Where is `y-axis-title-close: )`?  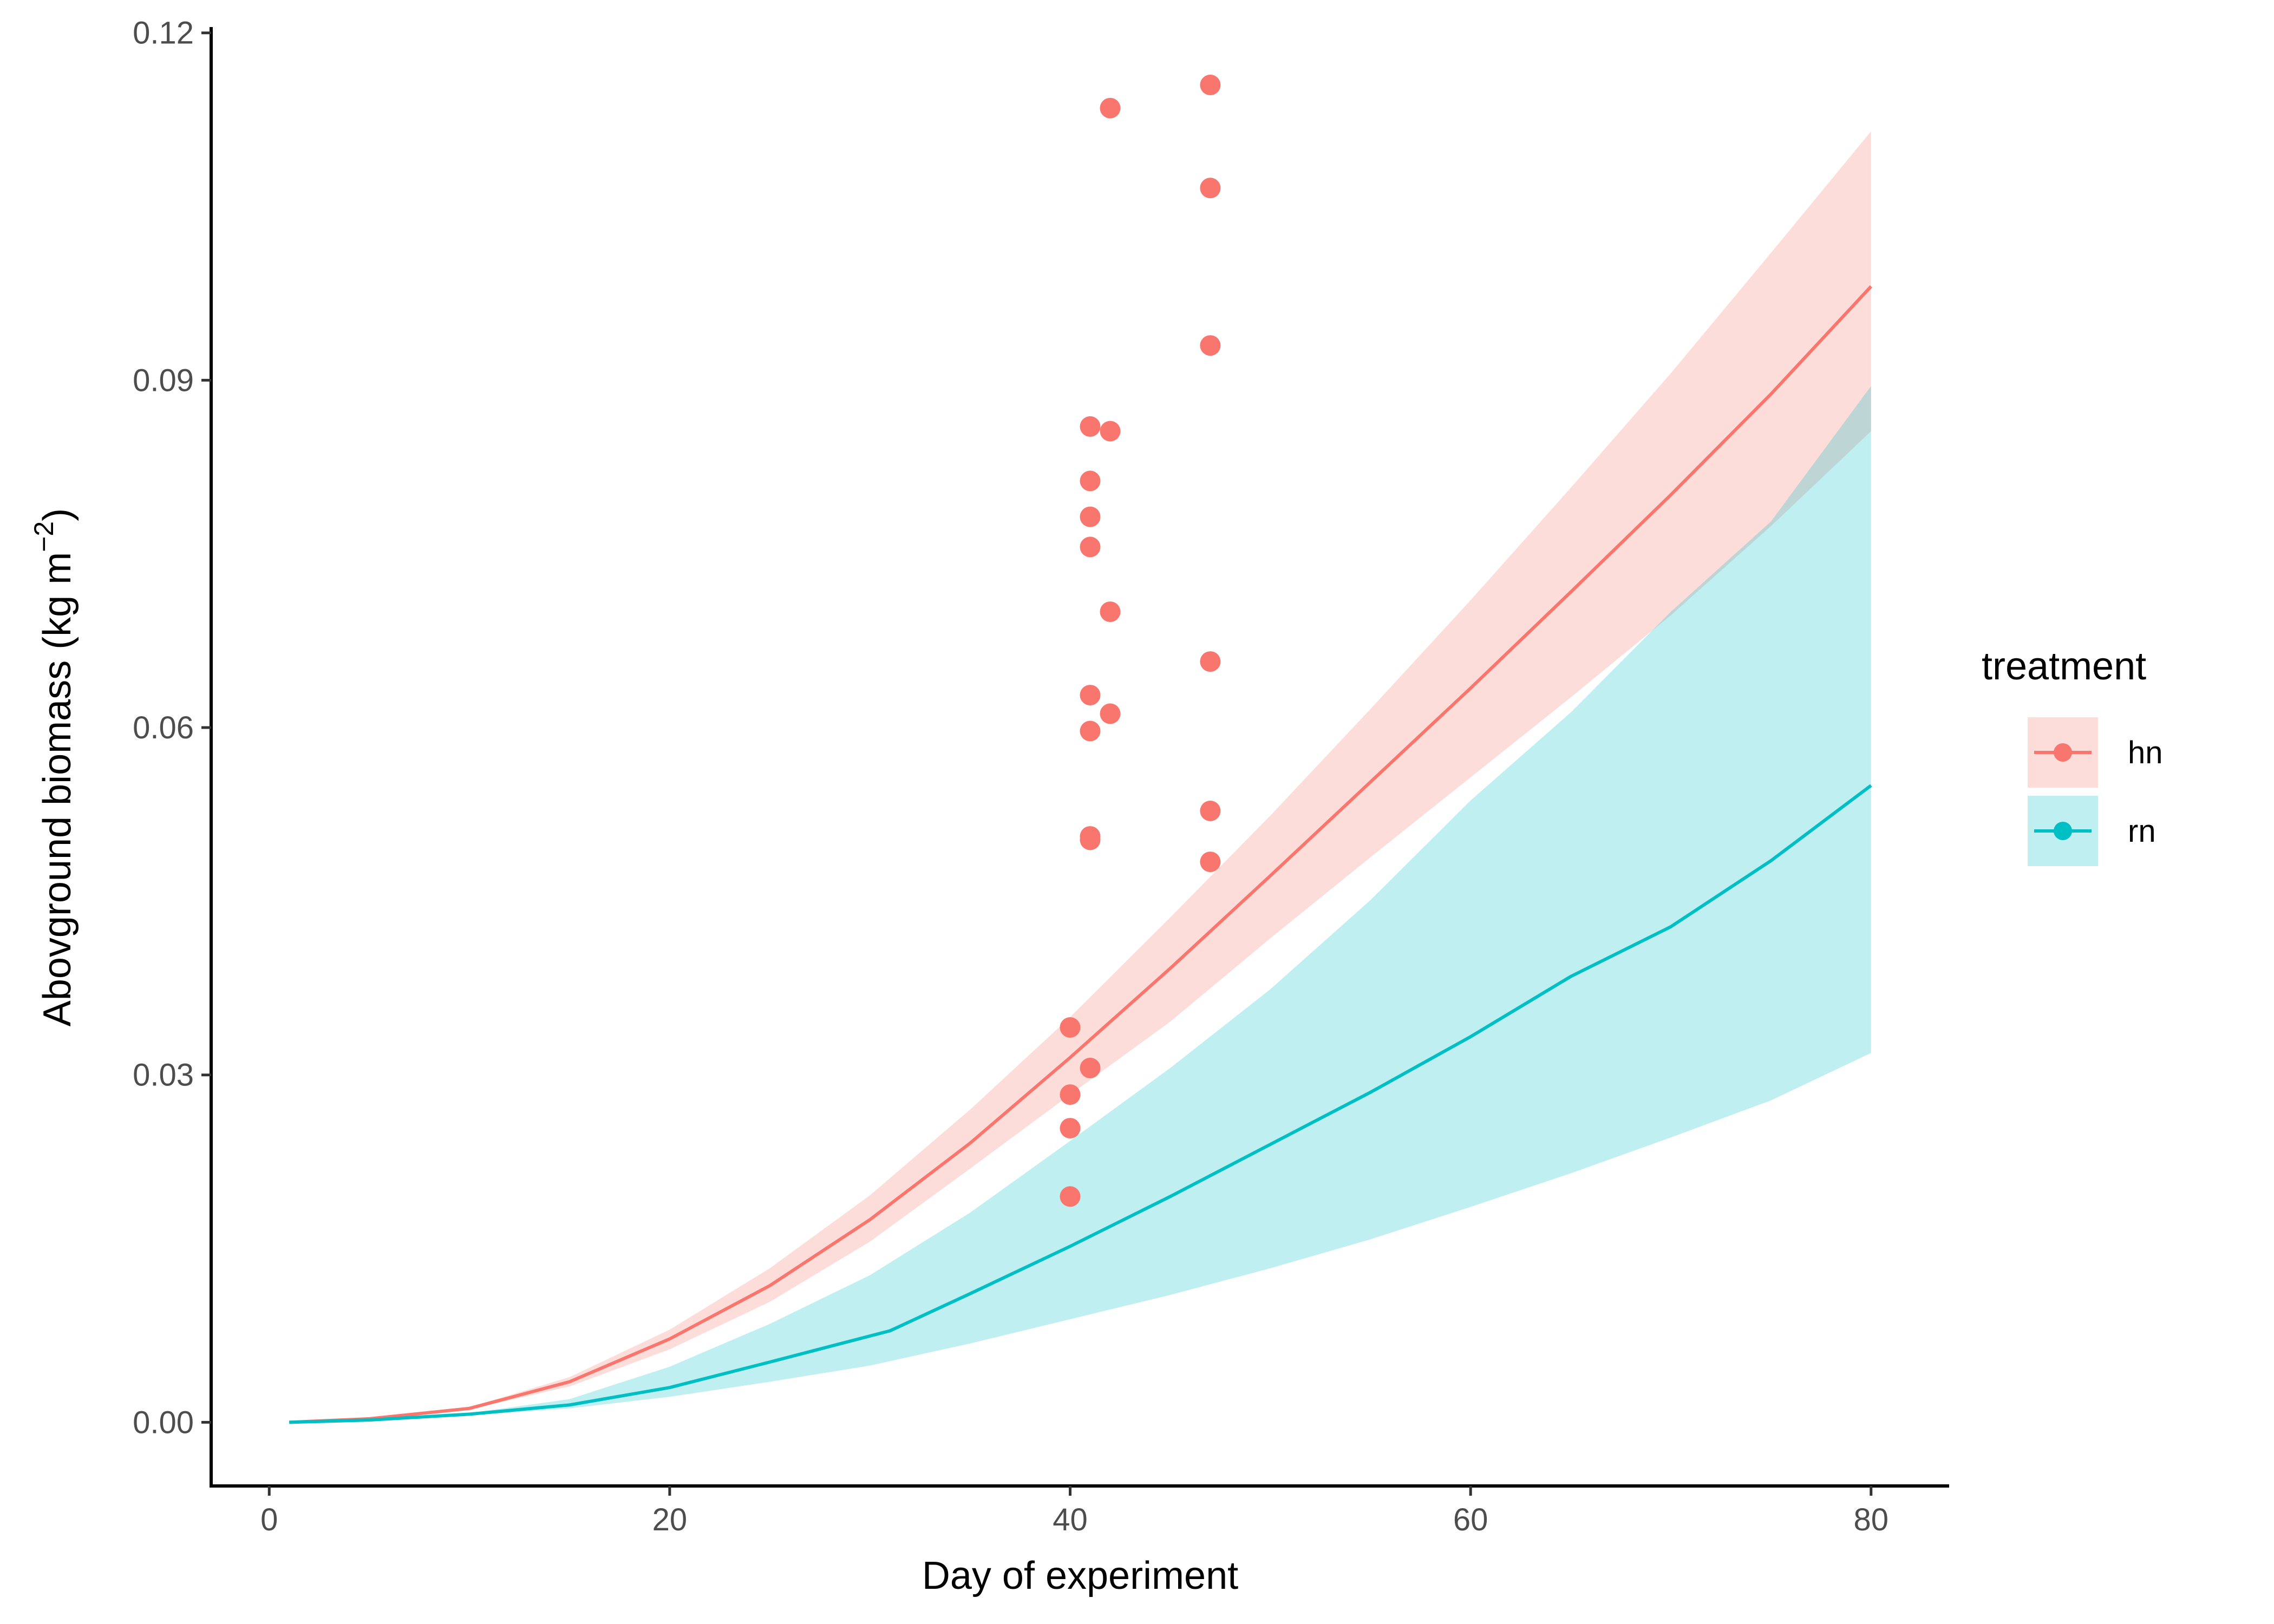 y-axis-title-close: ) is located at coordinates (58, 514).